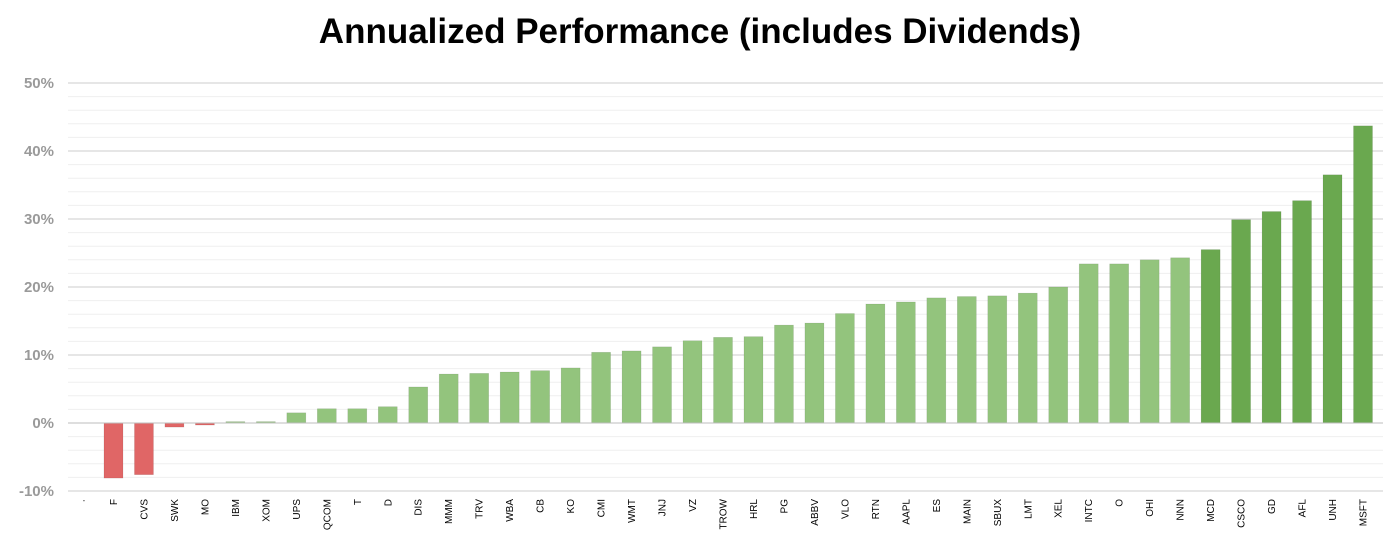 Image resolution: width=1400 pixels, height=549 pixels. I want to click on x-tick-label: F, so click(114, 502).